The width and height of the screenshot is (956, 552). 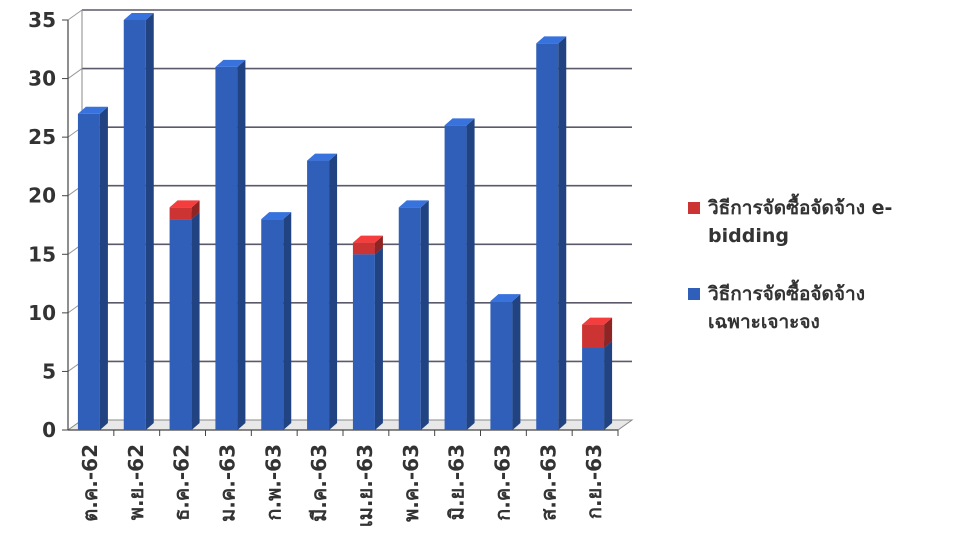 What do you see at coordinates (365, 485) in the screenshot?
I see `x-tick-label: เม.ย.-63` at bounding box center [365, 485].